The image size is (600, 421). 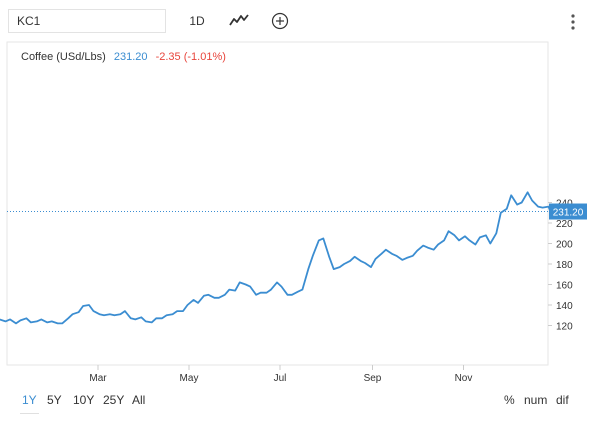 I want to click on x-tick-label: May, so click(x=189, y=378).